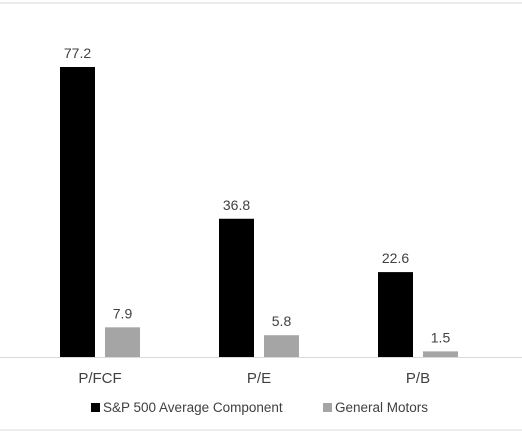  What do you see at coordinates (236, 287) in the screenshot?
I see `bar-s-p-500-average-component-p-e` at bounding box center [236, 287].